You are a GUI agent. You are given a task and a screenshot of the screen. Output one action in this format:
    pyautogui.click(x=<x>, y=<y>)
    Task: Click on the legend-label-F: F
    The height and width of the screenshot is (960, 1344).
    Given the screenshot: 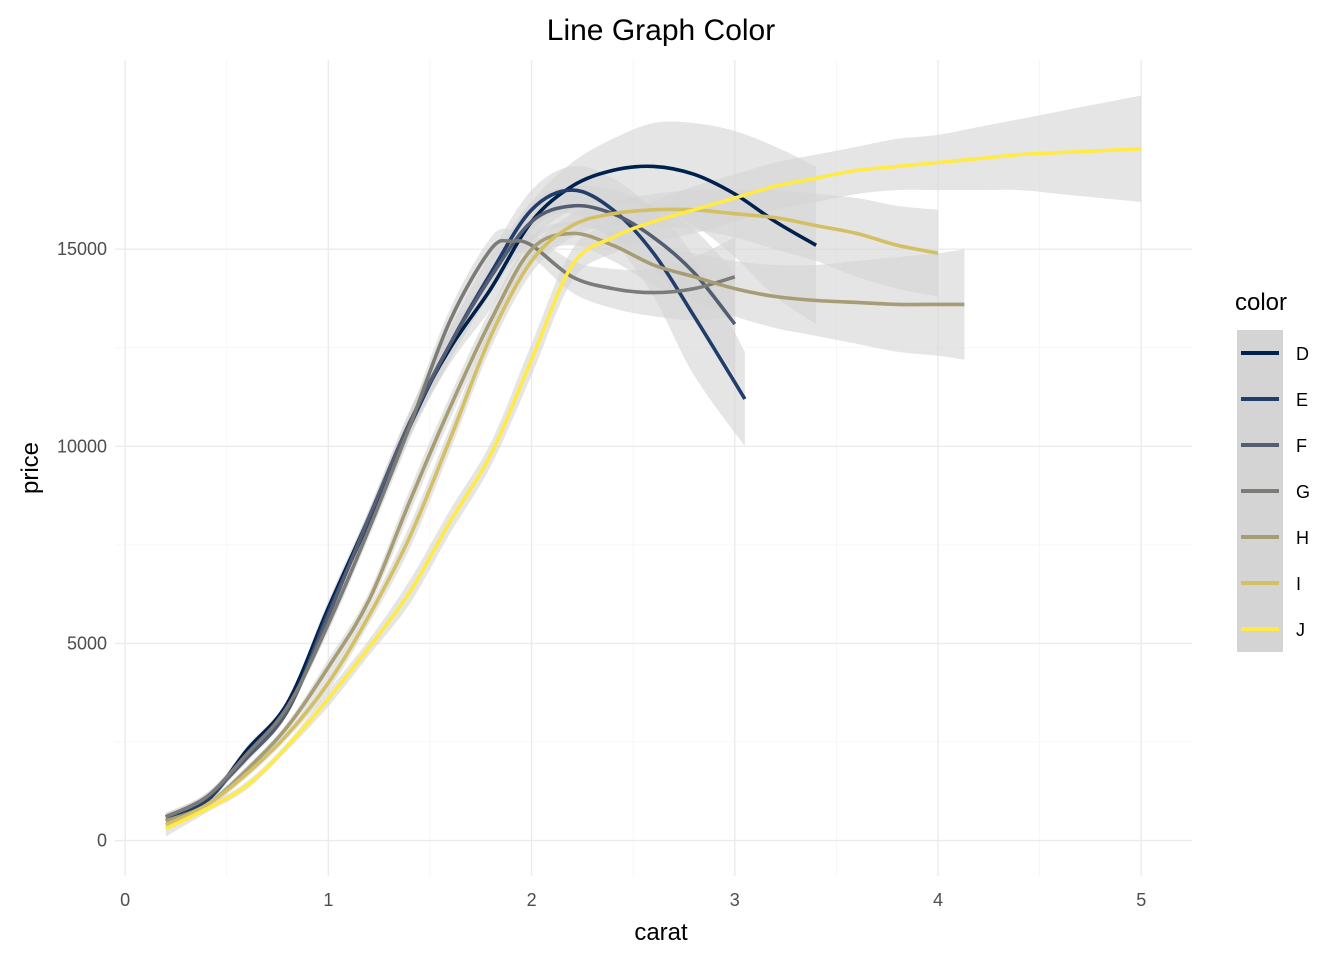 What is the action you would take?
    pyautogui.click(x=1301, y=446)
    